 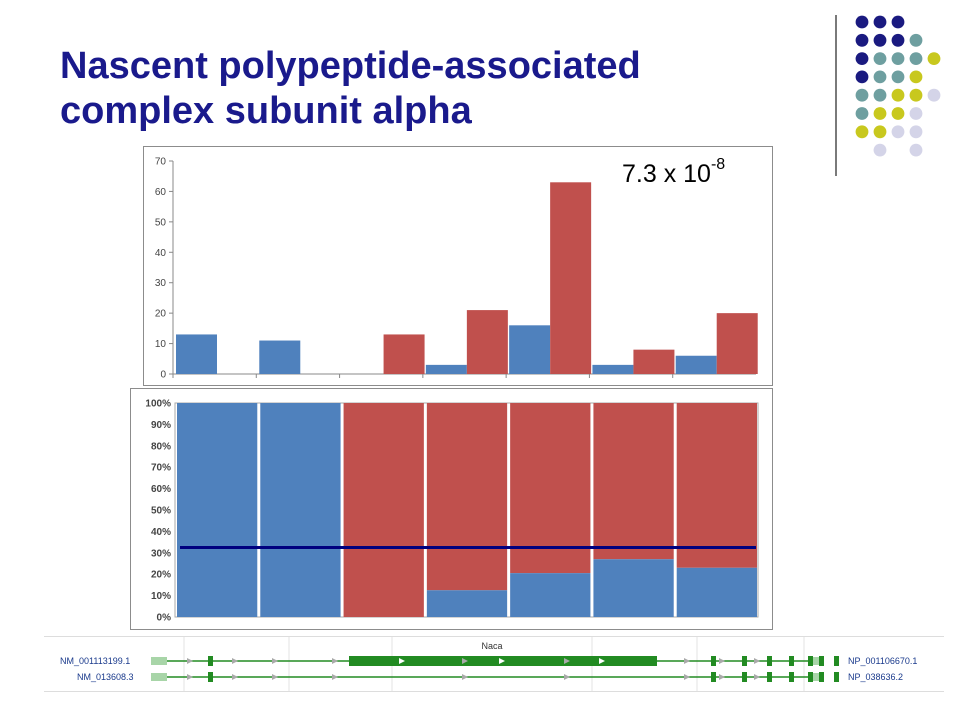 I want to click on p-value-label: 7.3 x 10⁻⁸, so click(x=673, y=172).